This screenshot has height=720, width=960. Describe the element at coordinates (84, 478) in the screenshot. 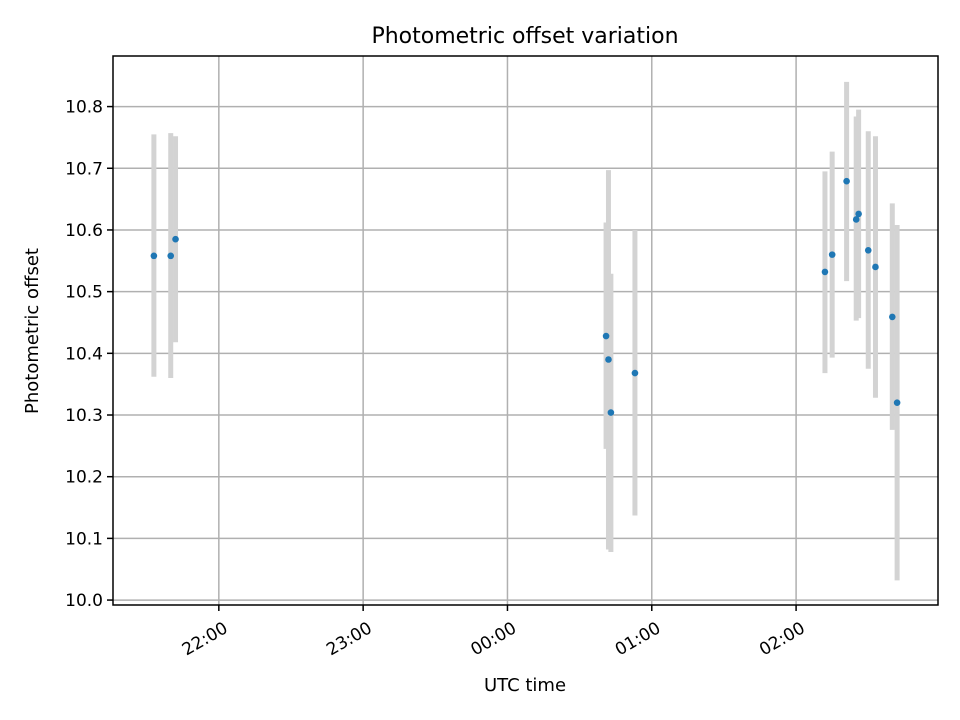

I see `y-tick-label: 10.2` at that location.